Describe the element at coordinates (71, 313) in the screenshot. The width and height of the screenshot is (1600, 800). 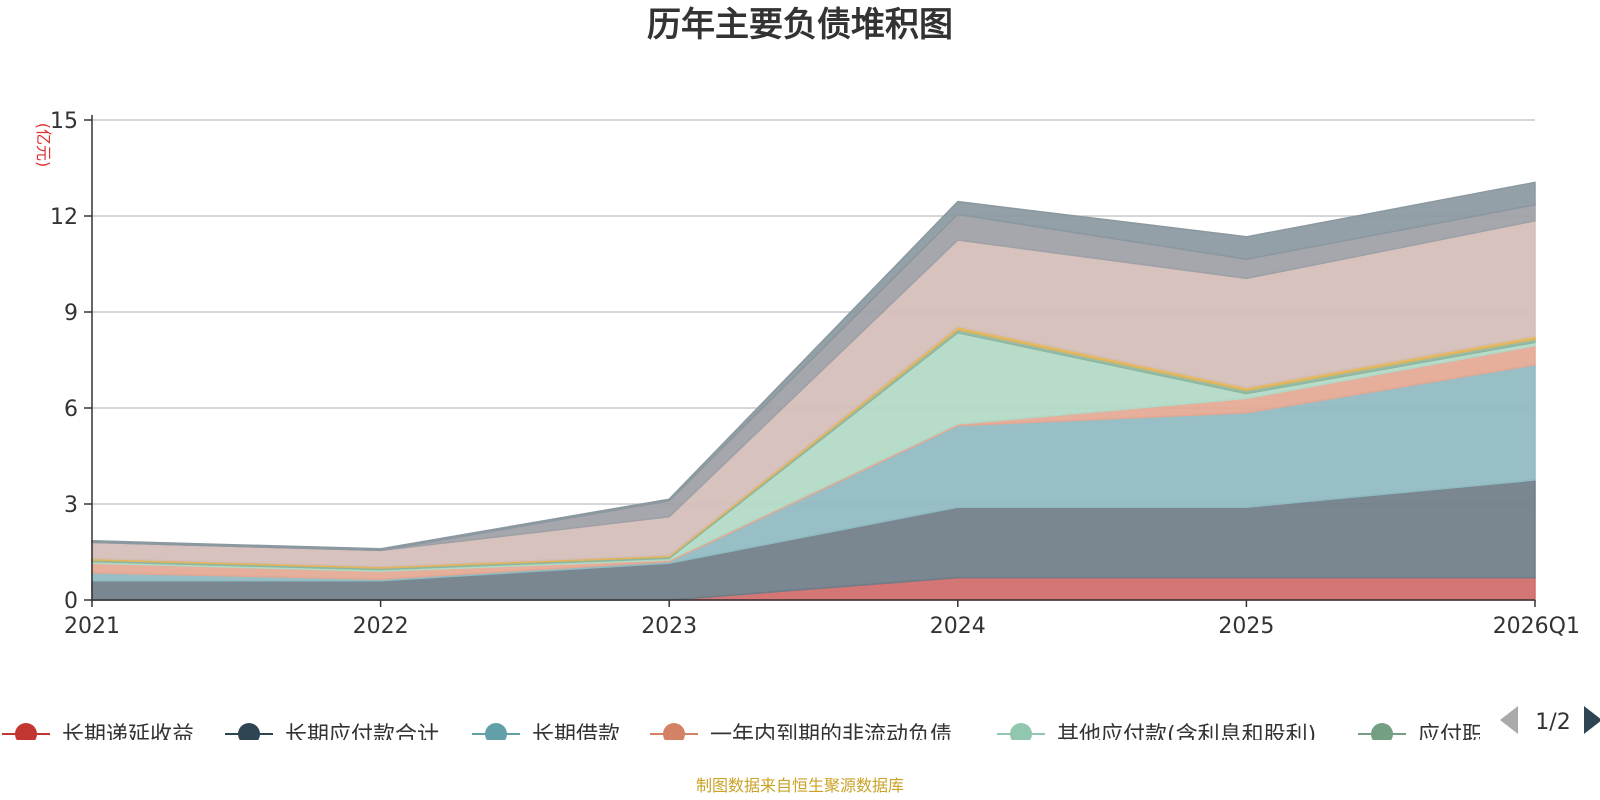
I see `y-tick-label: 9` at that location.